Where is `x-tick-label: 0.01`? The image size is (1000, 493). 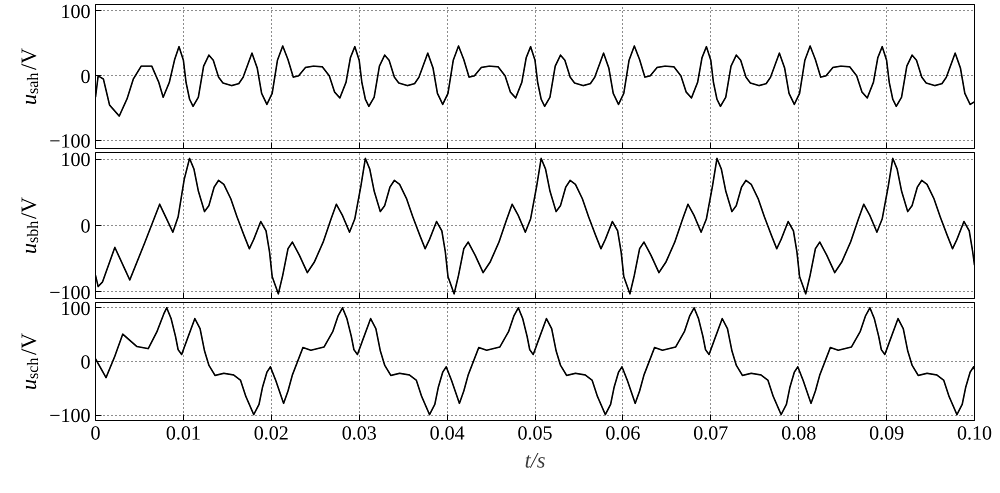 x-tick-label: 0.01 is located at coordinates (183, 433).